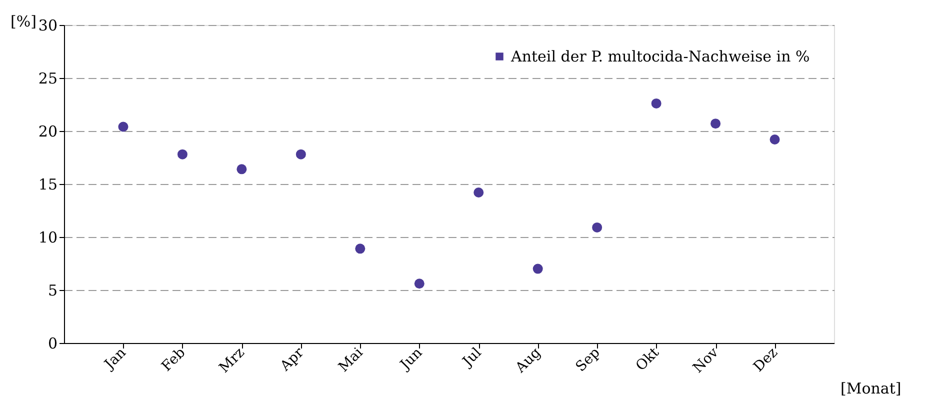 This screenshot has width=941, height=418. I want to click on y-tick-label: 5, so click(53, 291).